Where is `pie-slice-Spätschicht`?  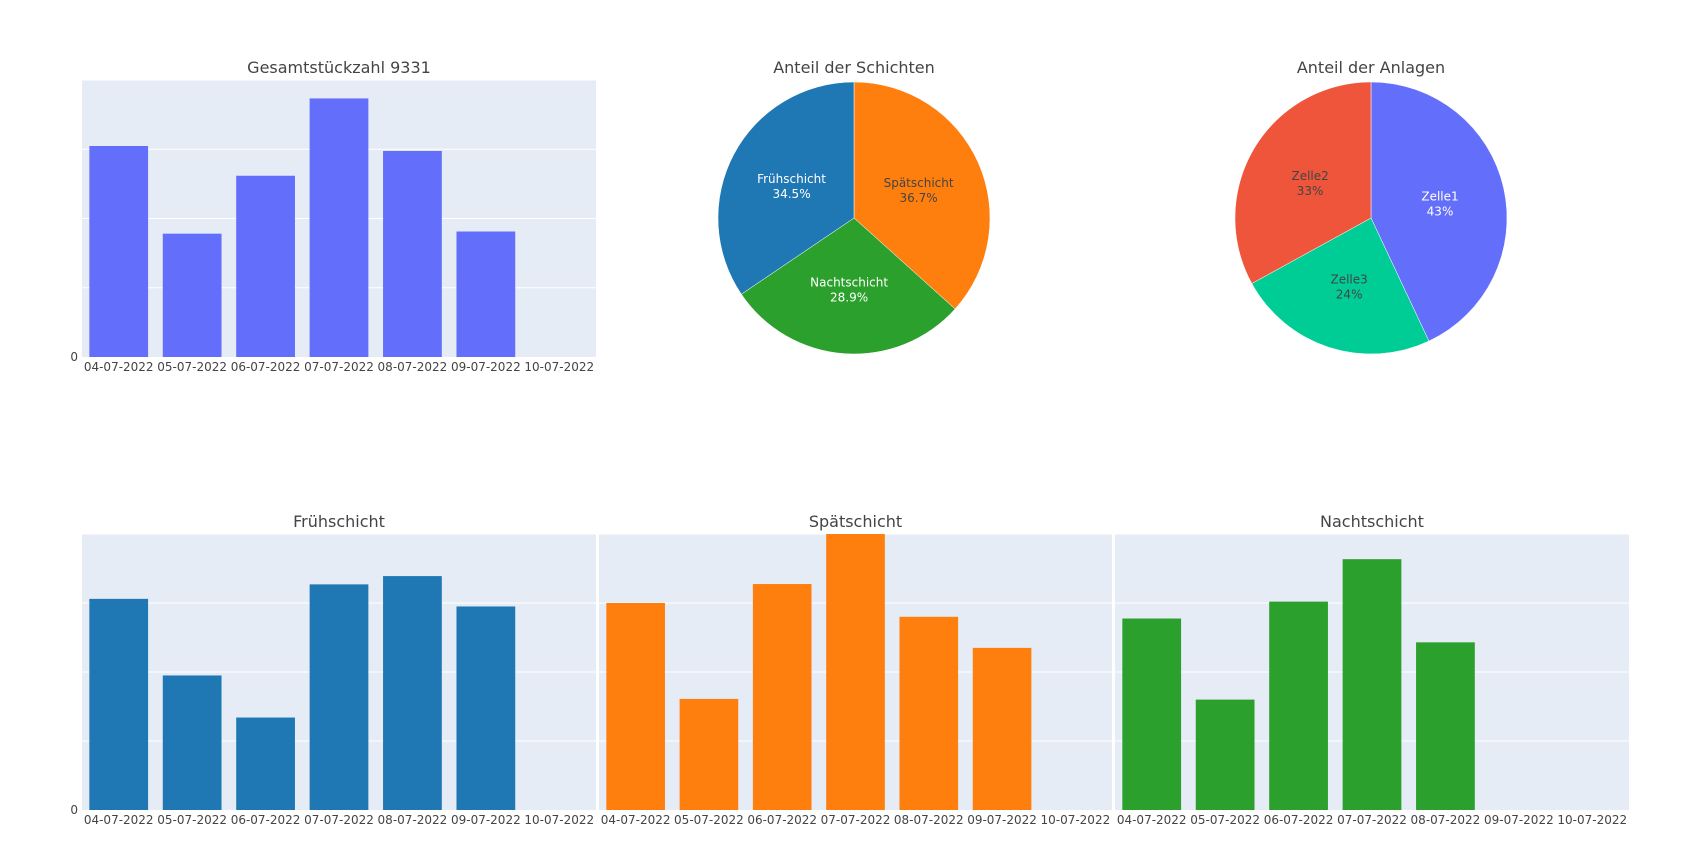
pie-slice-Spätschicht is located at coordinates (922, 195).